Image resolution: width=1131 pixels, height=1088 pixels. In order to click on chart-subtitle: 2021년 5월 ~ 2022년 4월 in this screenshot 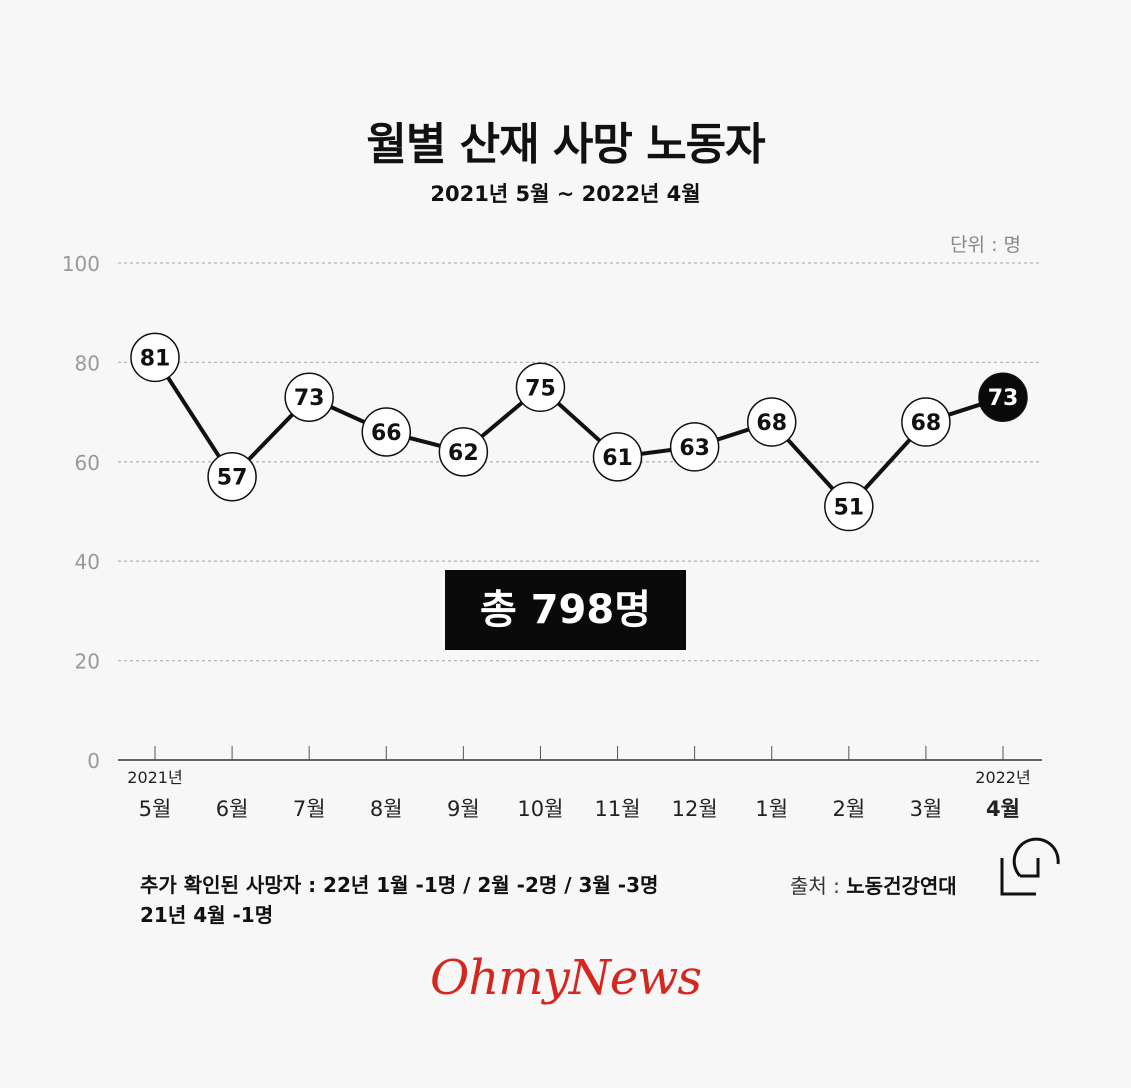, I will do `click(565, 194)`.